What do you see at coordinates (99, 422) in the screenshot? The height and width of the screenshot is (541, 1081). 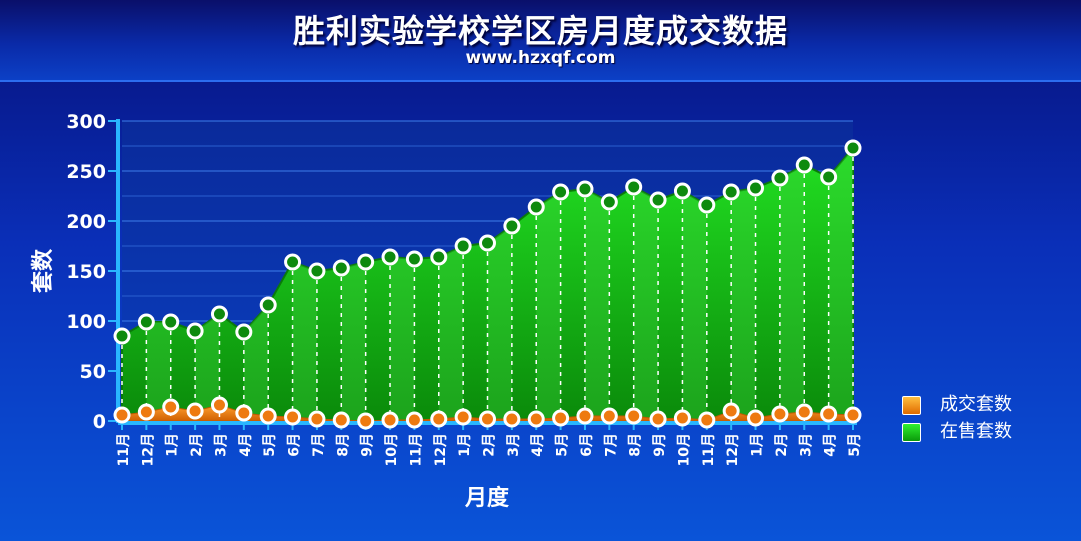 I see `y-tick-label: 0` at bounding box center [99, 422].